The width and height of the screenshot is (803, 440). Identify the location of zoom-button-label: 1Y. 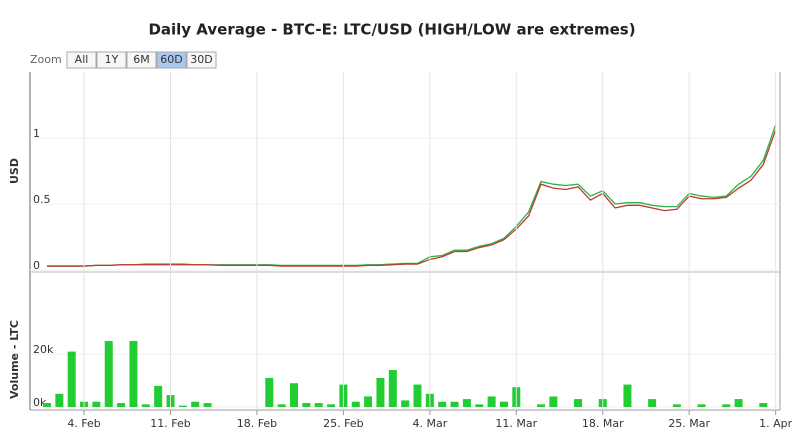
(112, 59).